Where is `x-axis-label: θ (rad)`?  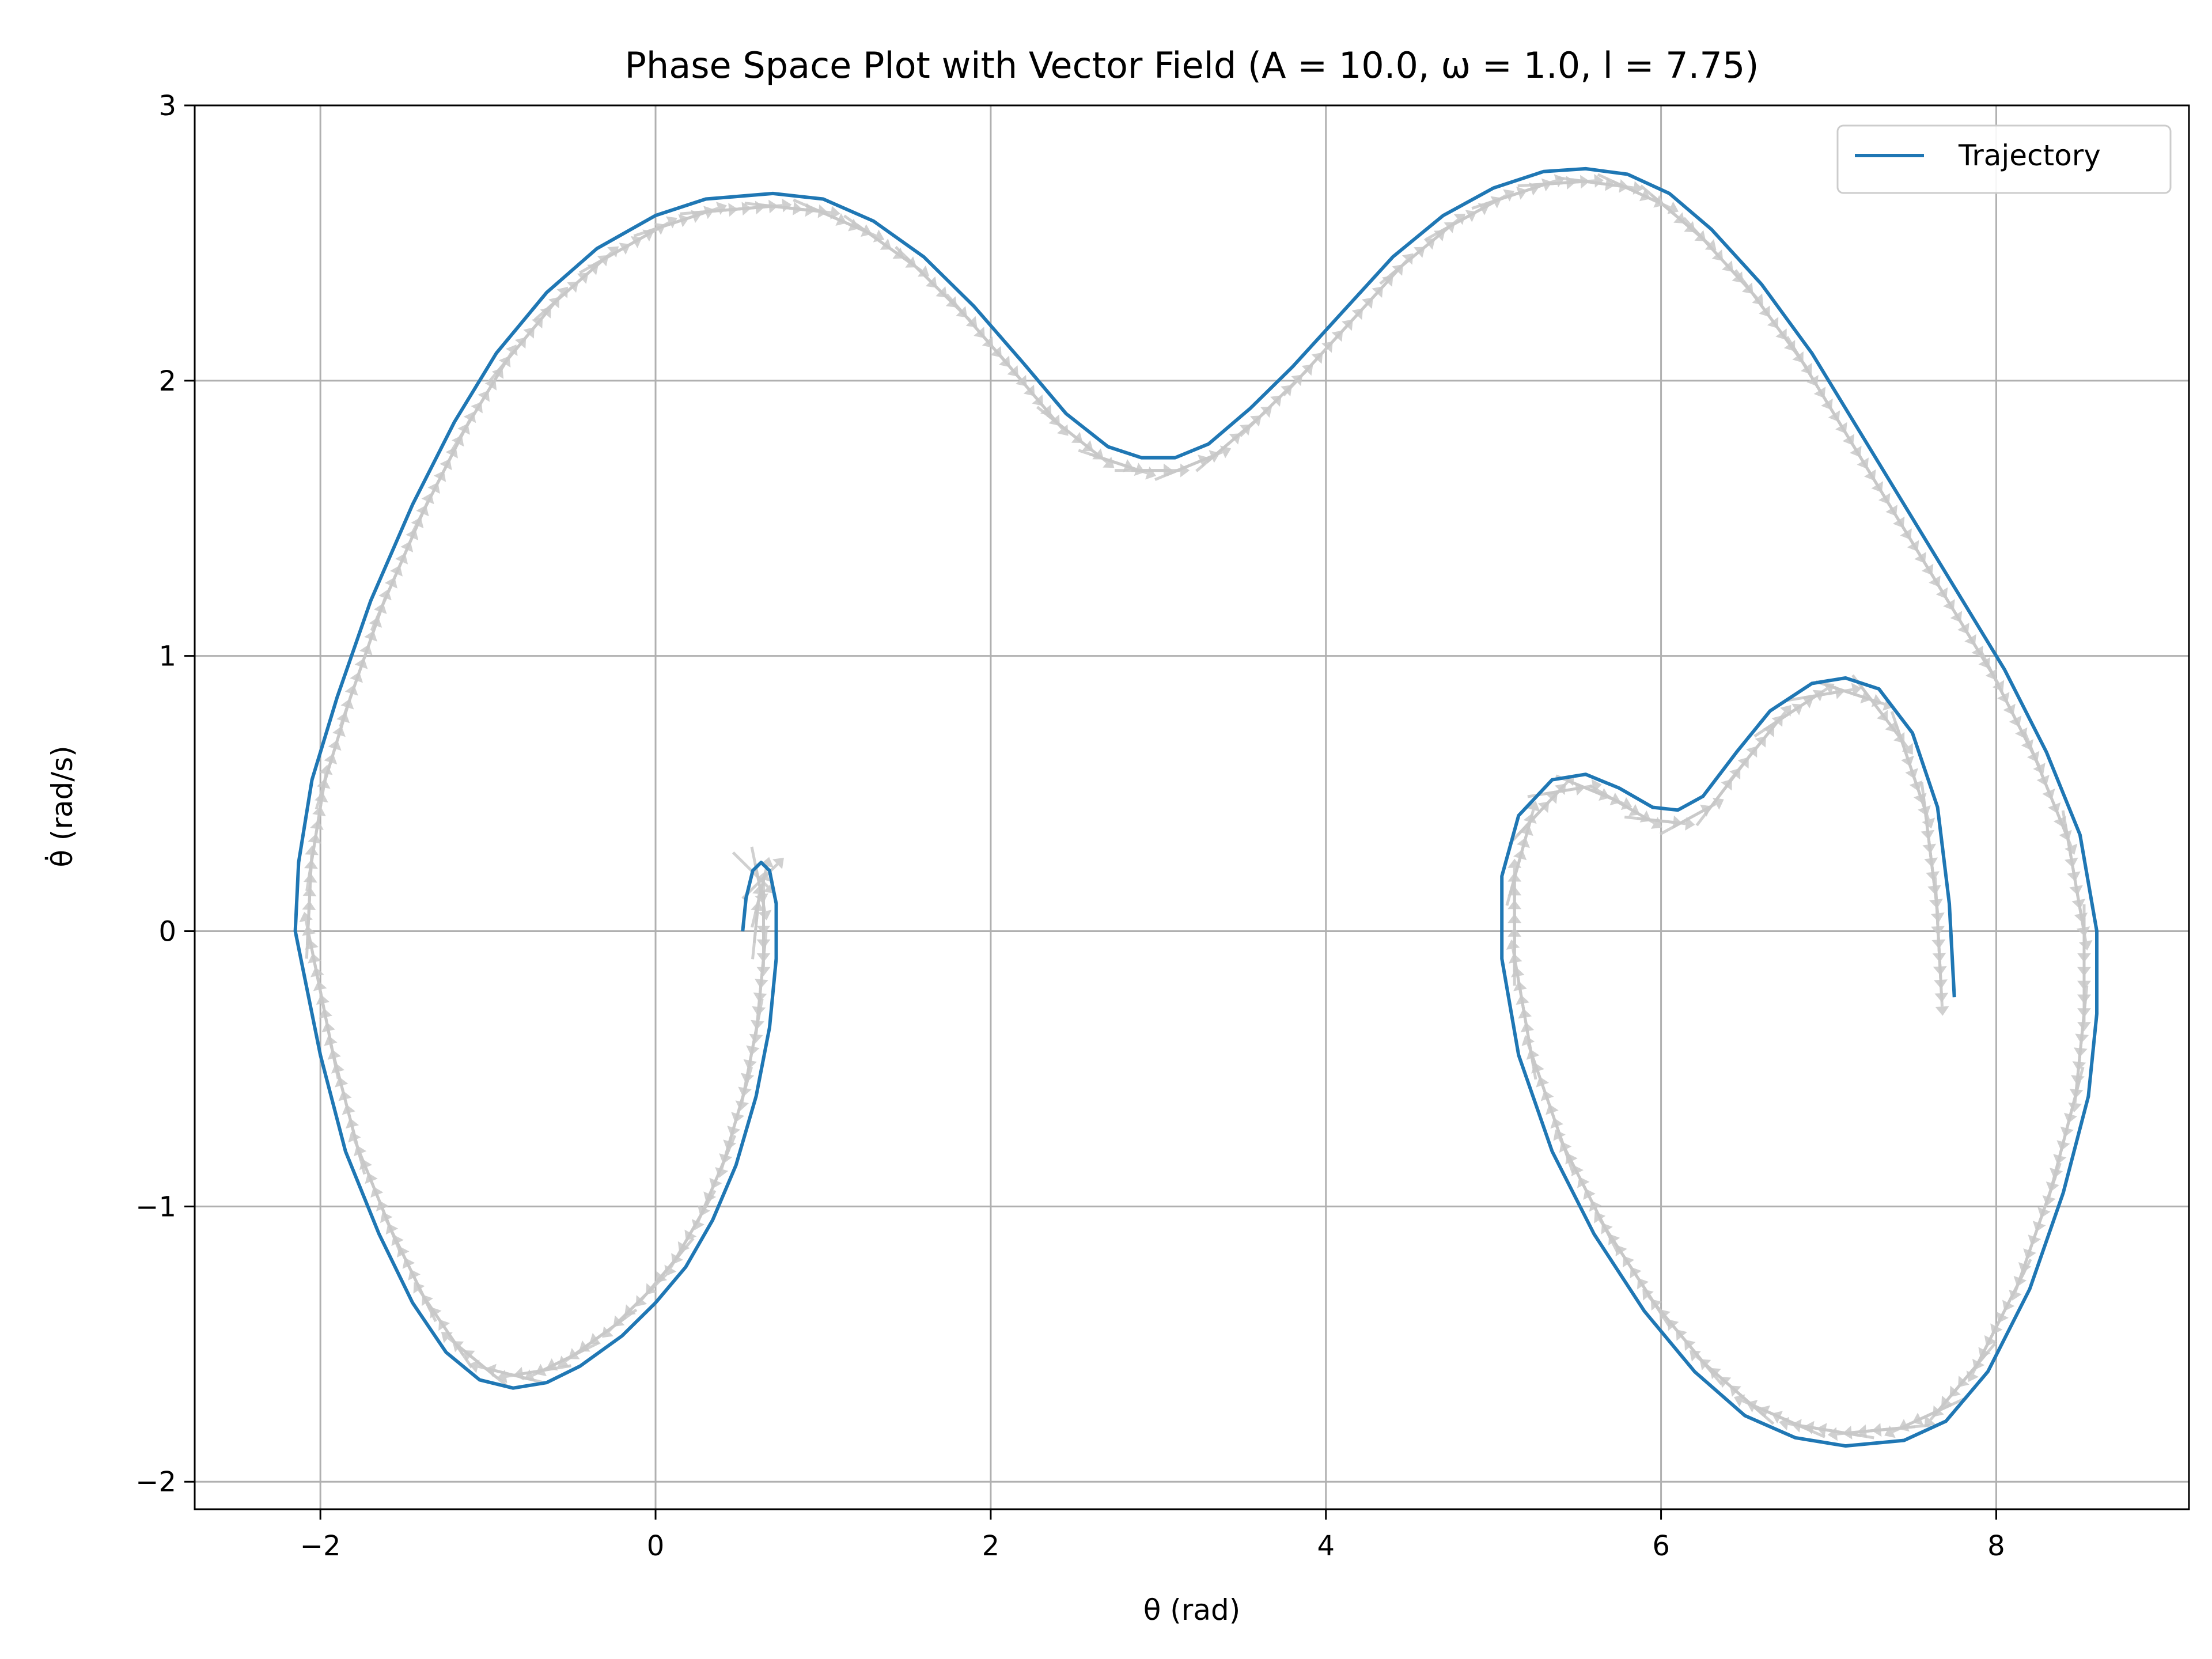 x-axis-label: θ (rad) is located at coordinates (1191, 1610).